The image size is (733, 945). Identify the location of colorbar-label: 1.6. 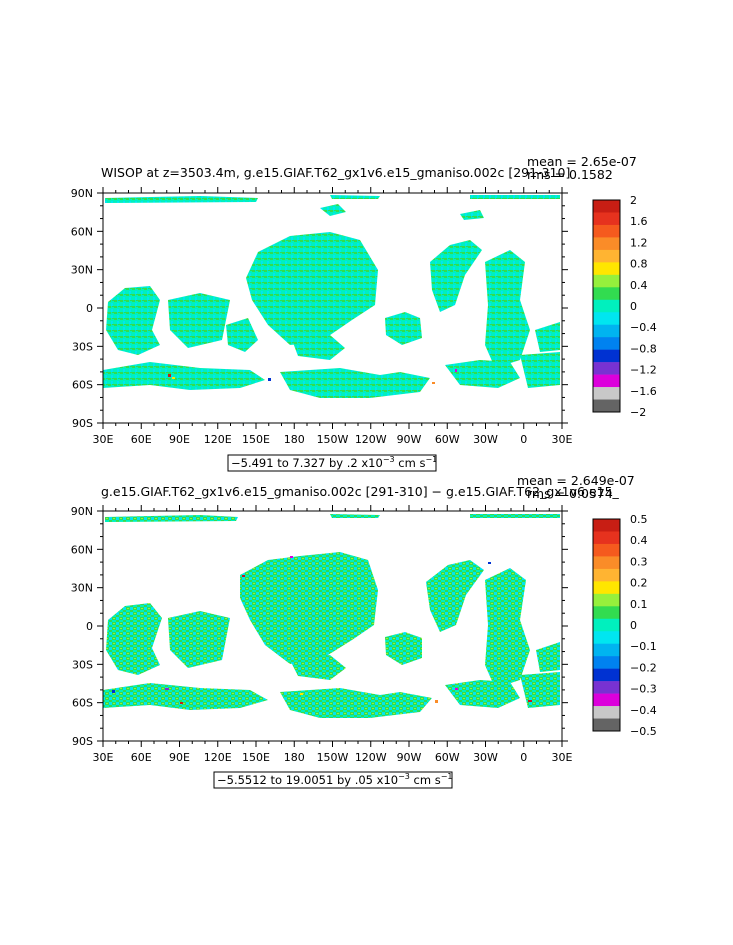
(639, 221).